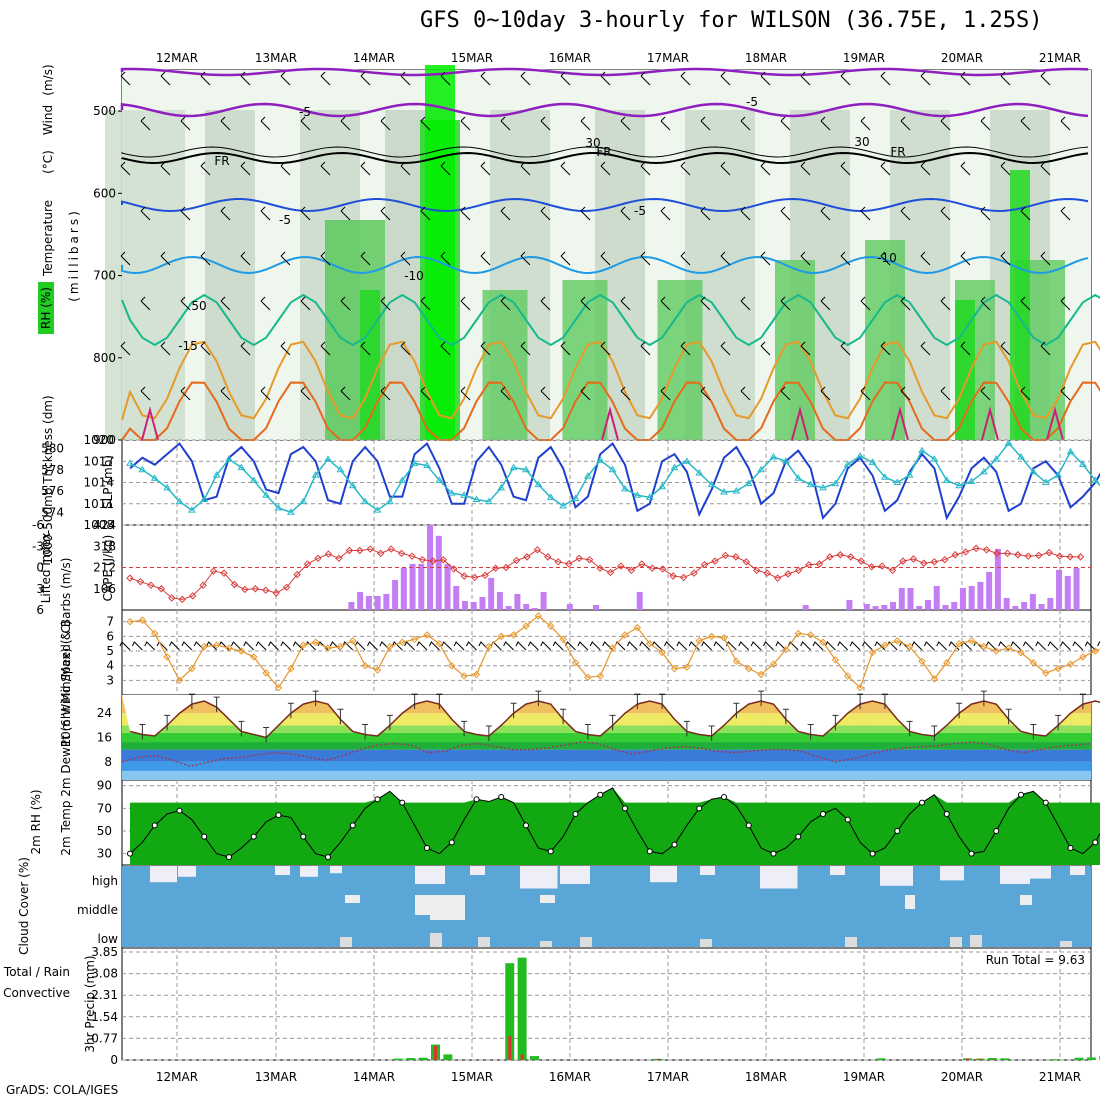  Describe the element at coordinates (104, 525) in the screenshot. I see `y-tick-label-cape: 424` at that location.